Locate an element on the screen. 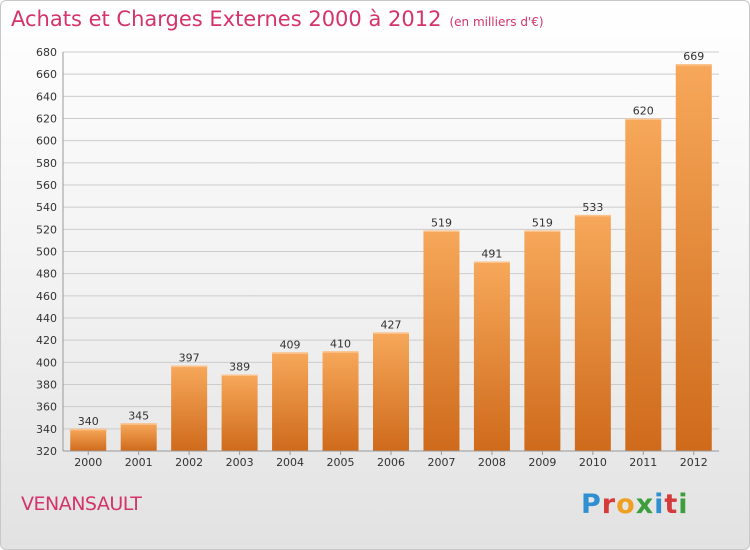 Image resolution: width=750 pixels, height=550 pixels. x-tick-label: 2001 is located at coordinates (139, 462).